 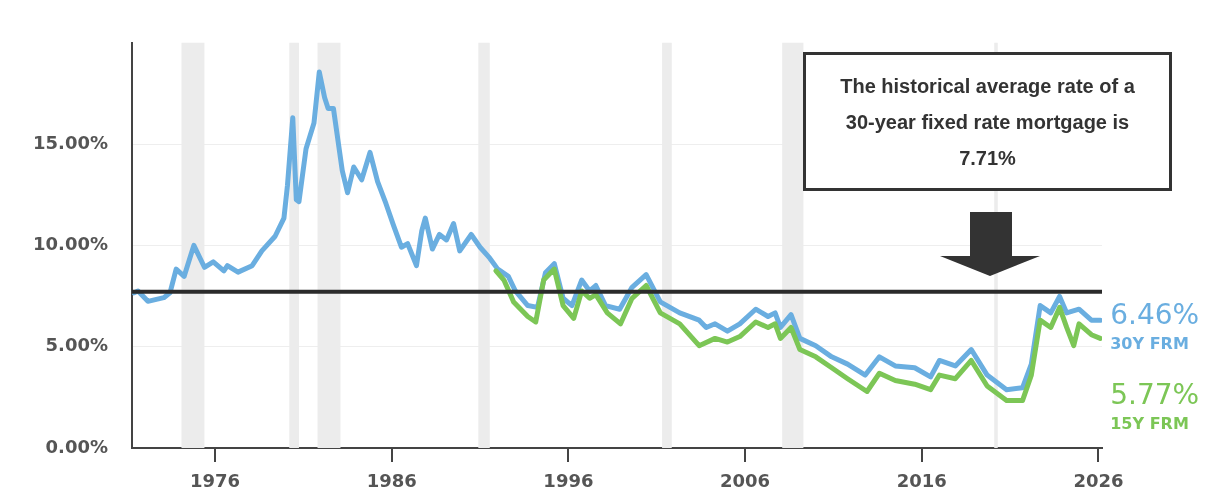 I want to click on text: 15Y FRM, so click(x=1149, y=424).